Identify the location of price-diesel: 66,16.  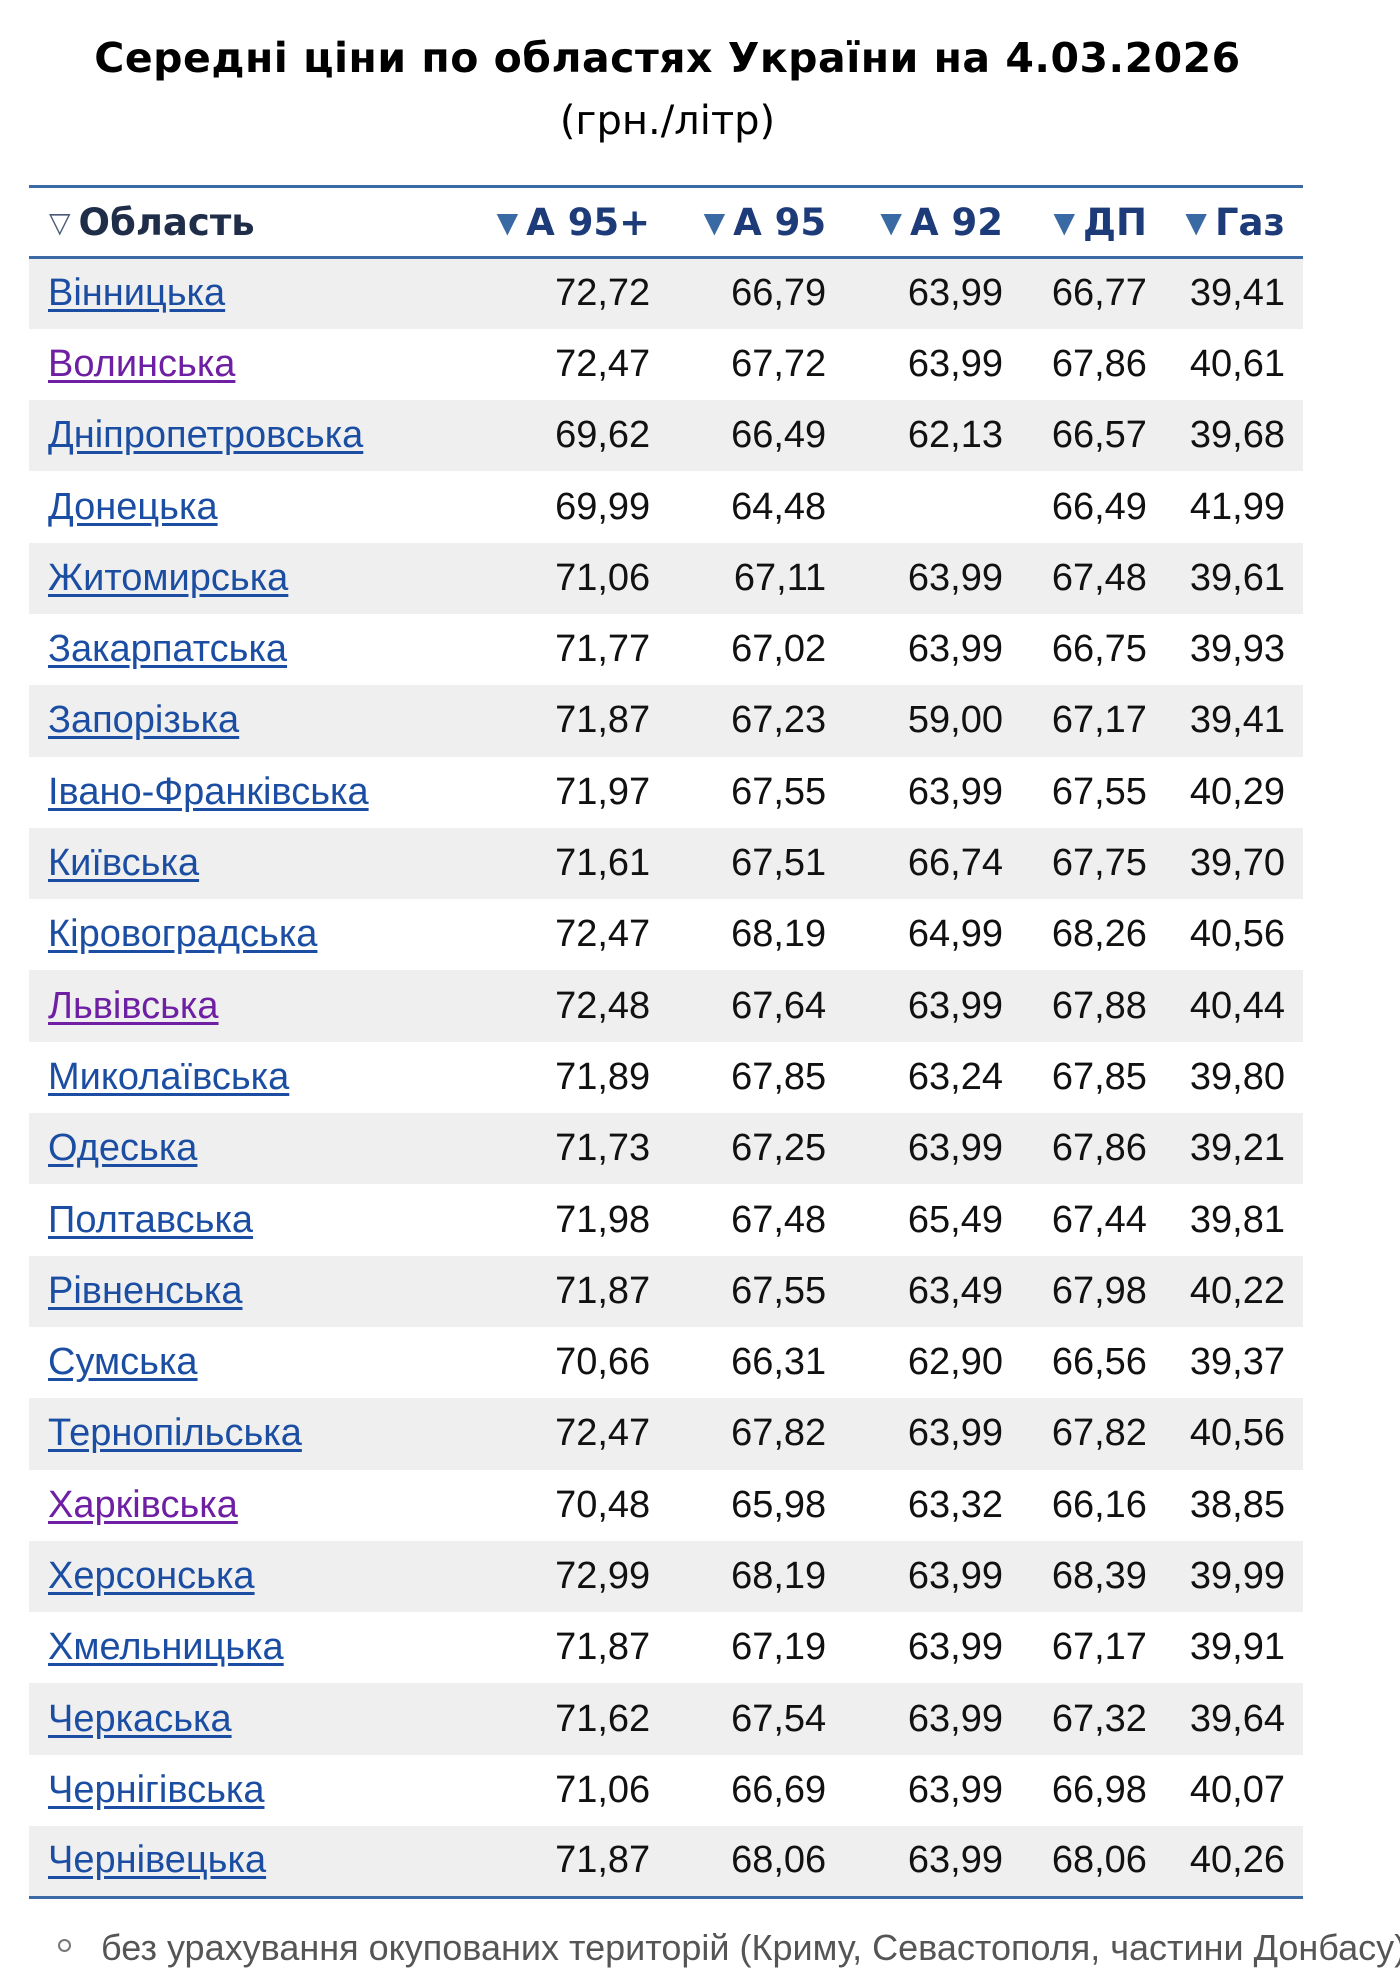
(1099, 1504).